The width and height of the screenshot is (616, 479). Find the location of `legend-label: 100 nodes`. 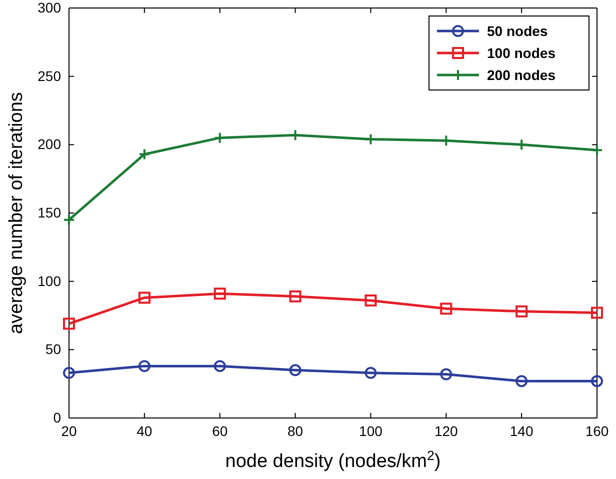

legend-label: 100 nodes is located at coordinates (521, 53).